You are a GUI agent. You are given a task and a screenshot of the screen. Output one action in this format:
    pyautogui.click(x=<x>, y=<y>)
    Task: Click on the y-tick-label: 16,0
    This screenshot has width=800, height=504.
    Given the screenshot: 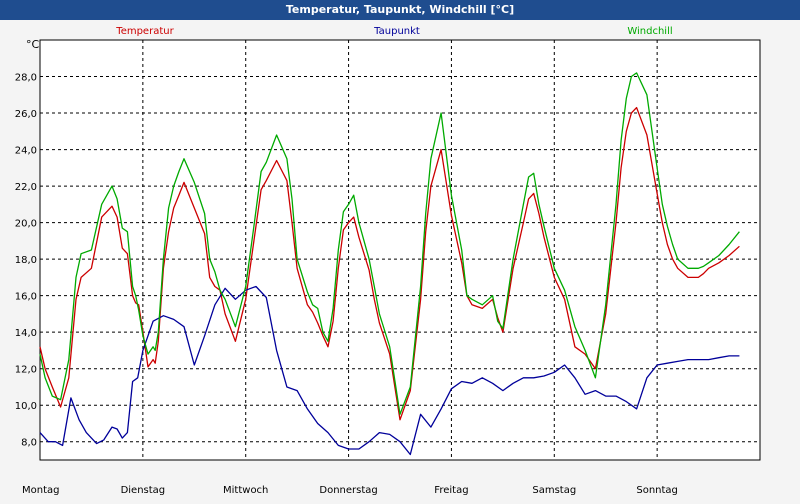 What is the action you would take?
    pyautogui.click(x=26, y=297)
    